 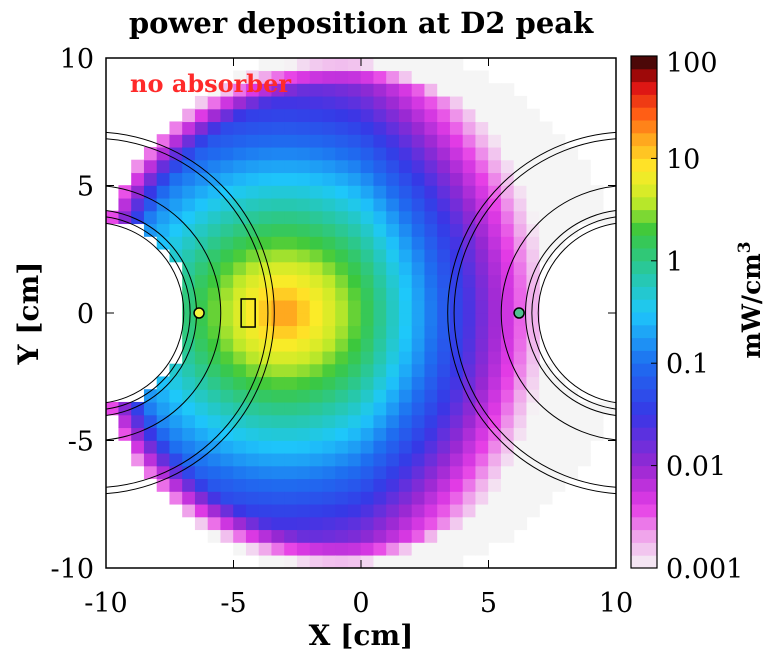 What do you see at coordinates (704, 569) in the screenshot?
I see `colorbar-tick-label: 0.001` at bounding box center [704, 569].